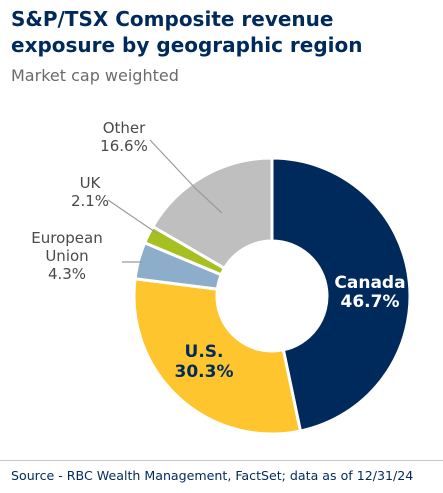  What do you see at coordinates (90, 201) in the screenshot?
I see `slice-value-uk: 2.1%` at bounding box center [90, 201].